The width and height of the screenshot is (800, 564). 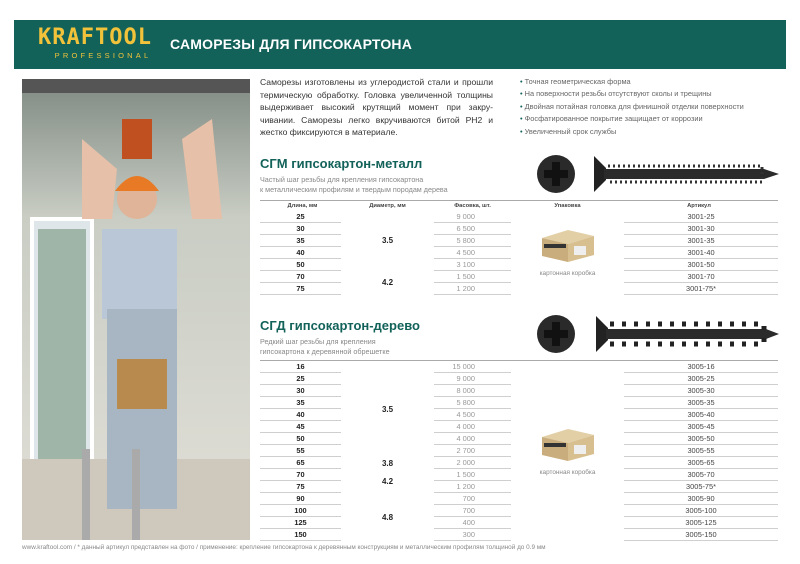 What do you see at coordinates (472, 367) in the screenshot?
I see `qty-cell: 15 000` at bounding box center [472, 367].